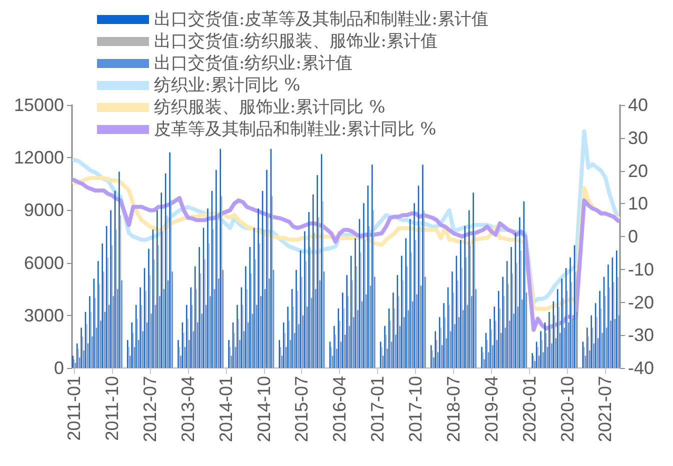 The height and width of the screenshot is (466, 673). Describe the element at coordinates (641, 269) in the screenshot. I see `y2-tick-label: -10` at that location.